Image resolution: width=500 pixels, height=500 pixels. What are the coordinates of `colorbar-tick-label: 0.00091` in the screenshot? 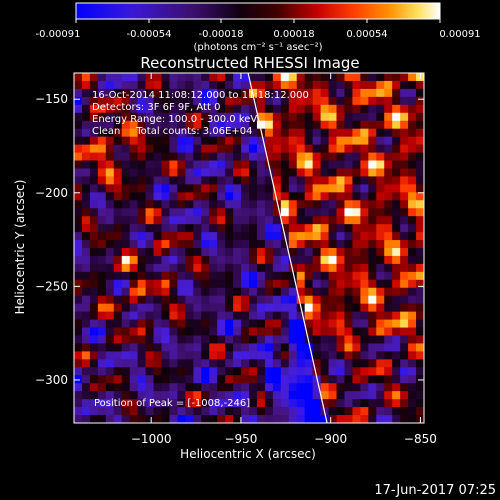 It's located at (459, 34).